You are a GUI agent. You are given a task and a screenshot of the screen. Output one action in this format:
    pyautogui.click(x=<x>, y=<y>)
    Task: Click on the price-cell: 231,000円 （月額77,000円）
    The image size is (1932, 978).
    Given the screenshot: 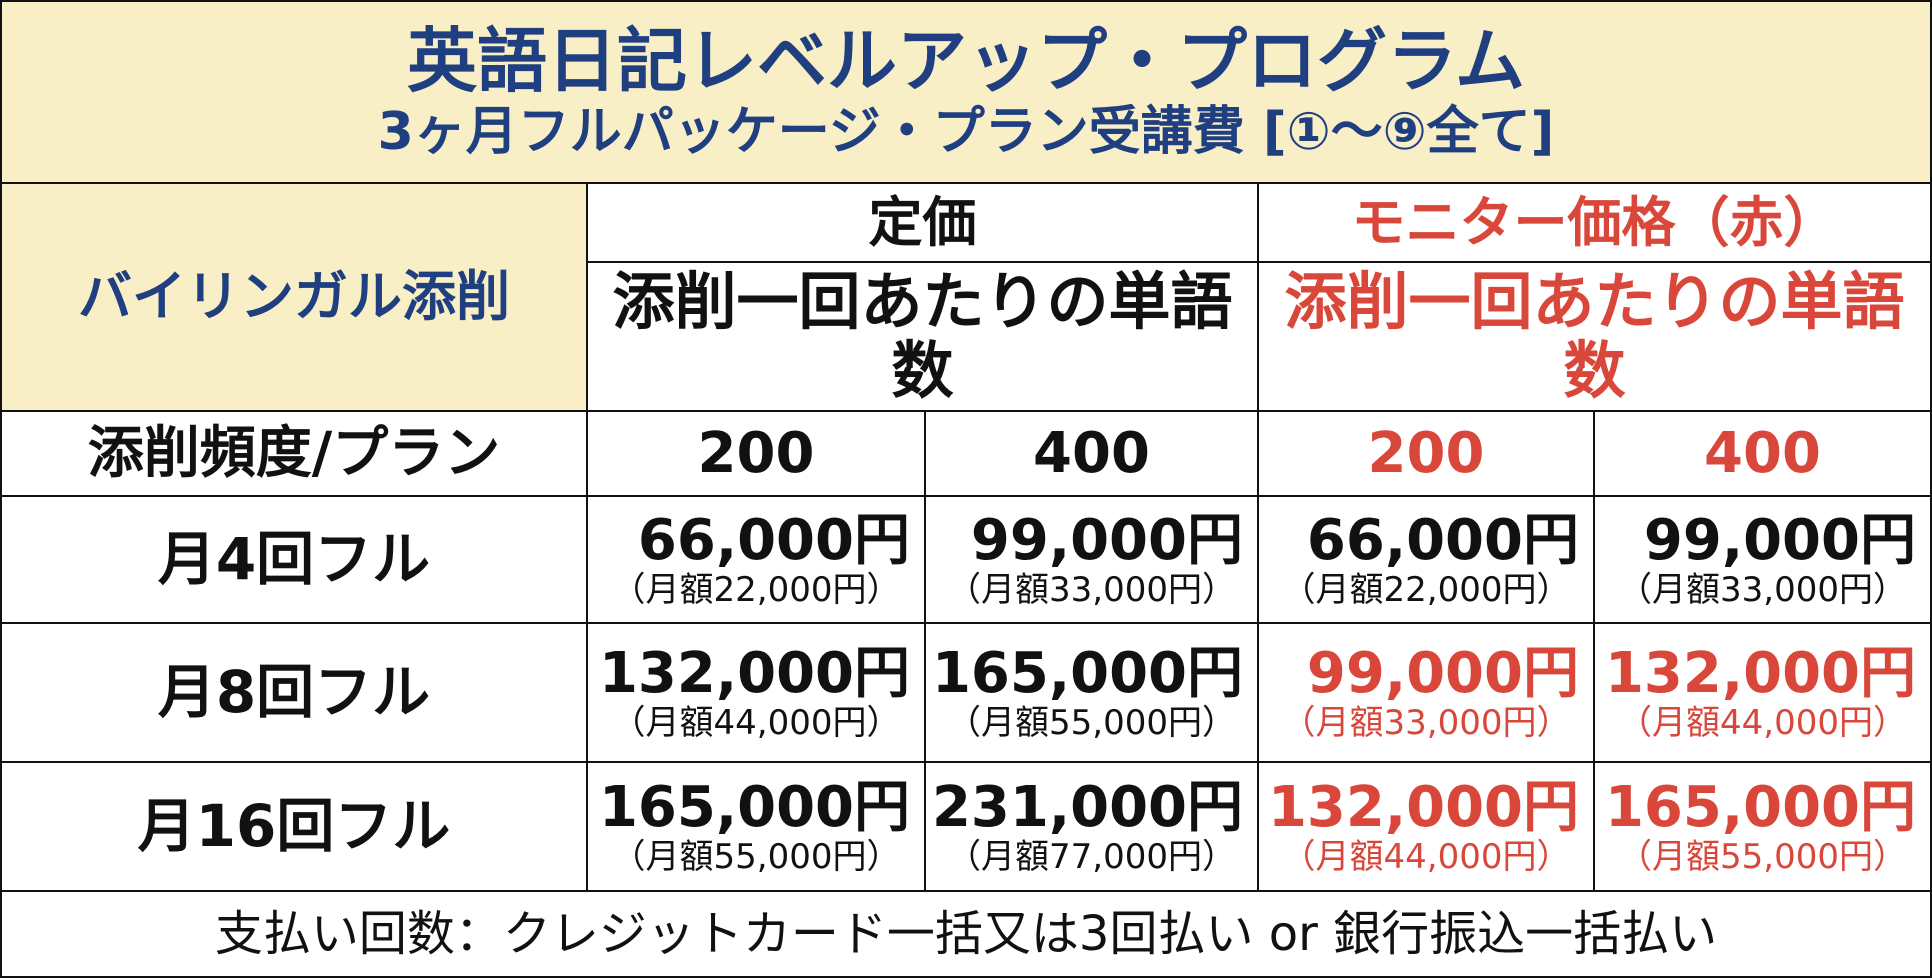 What is the action you would take?
    pyautogui.click(x=1091, y=826)
    